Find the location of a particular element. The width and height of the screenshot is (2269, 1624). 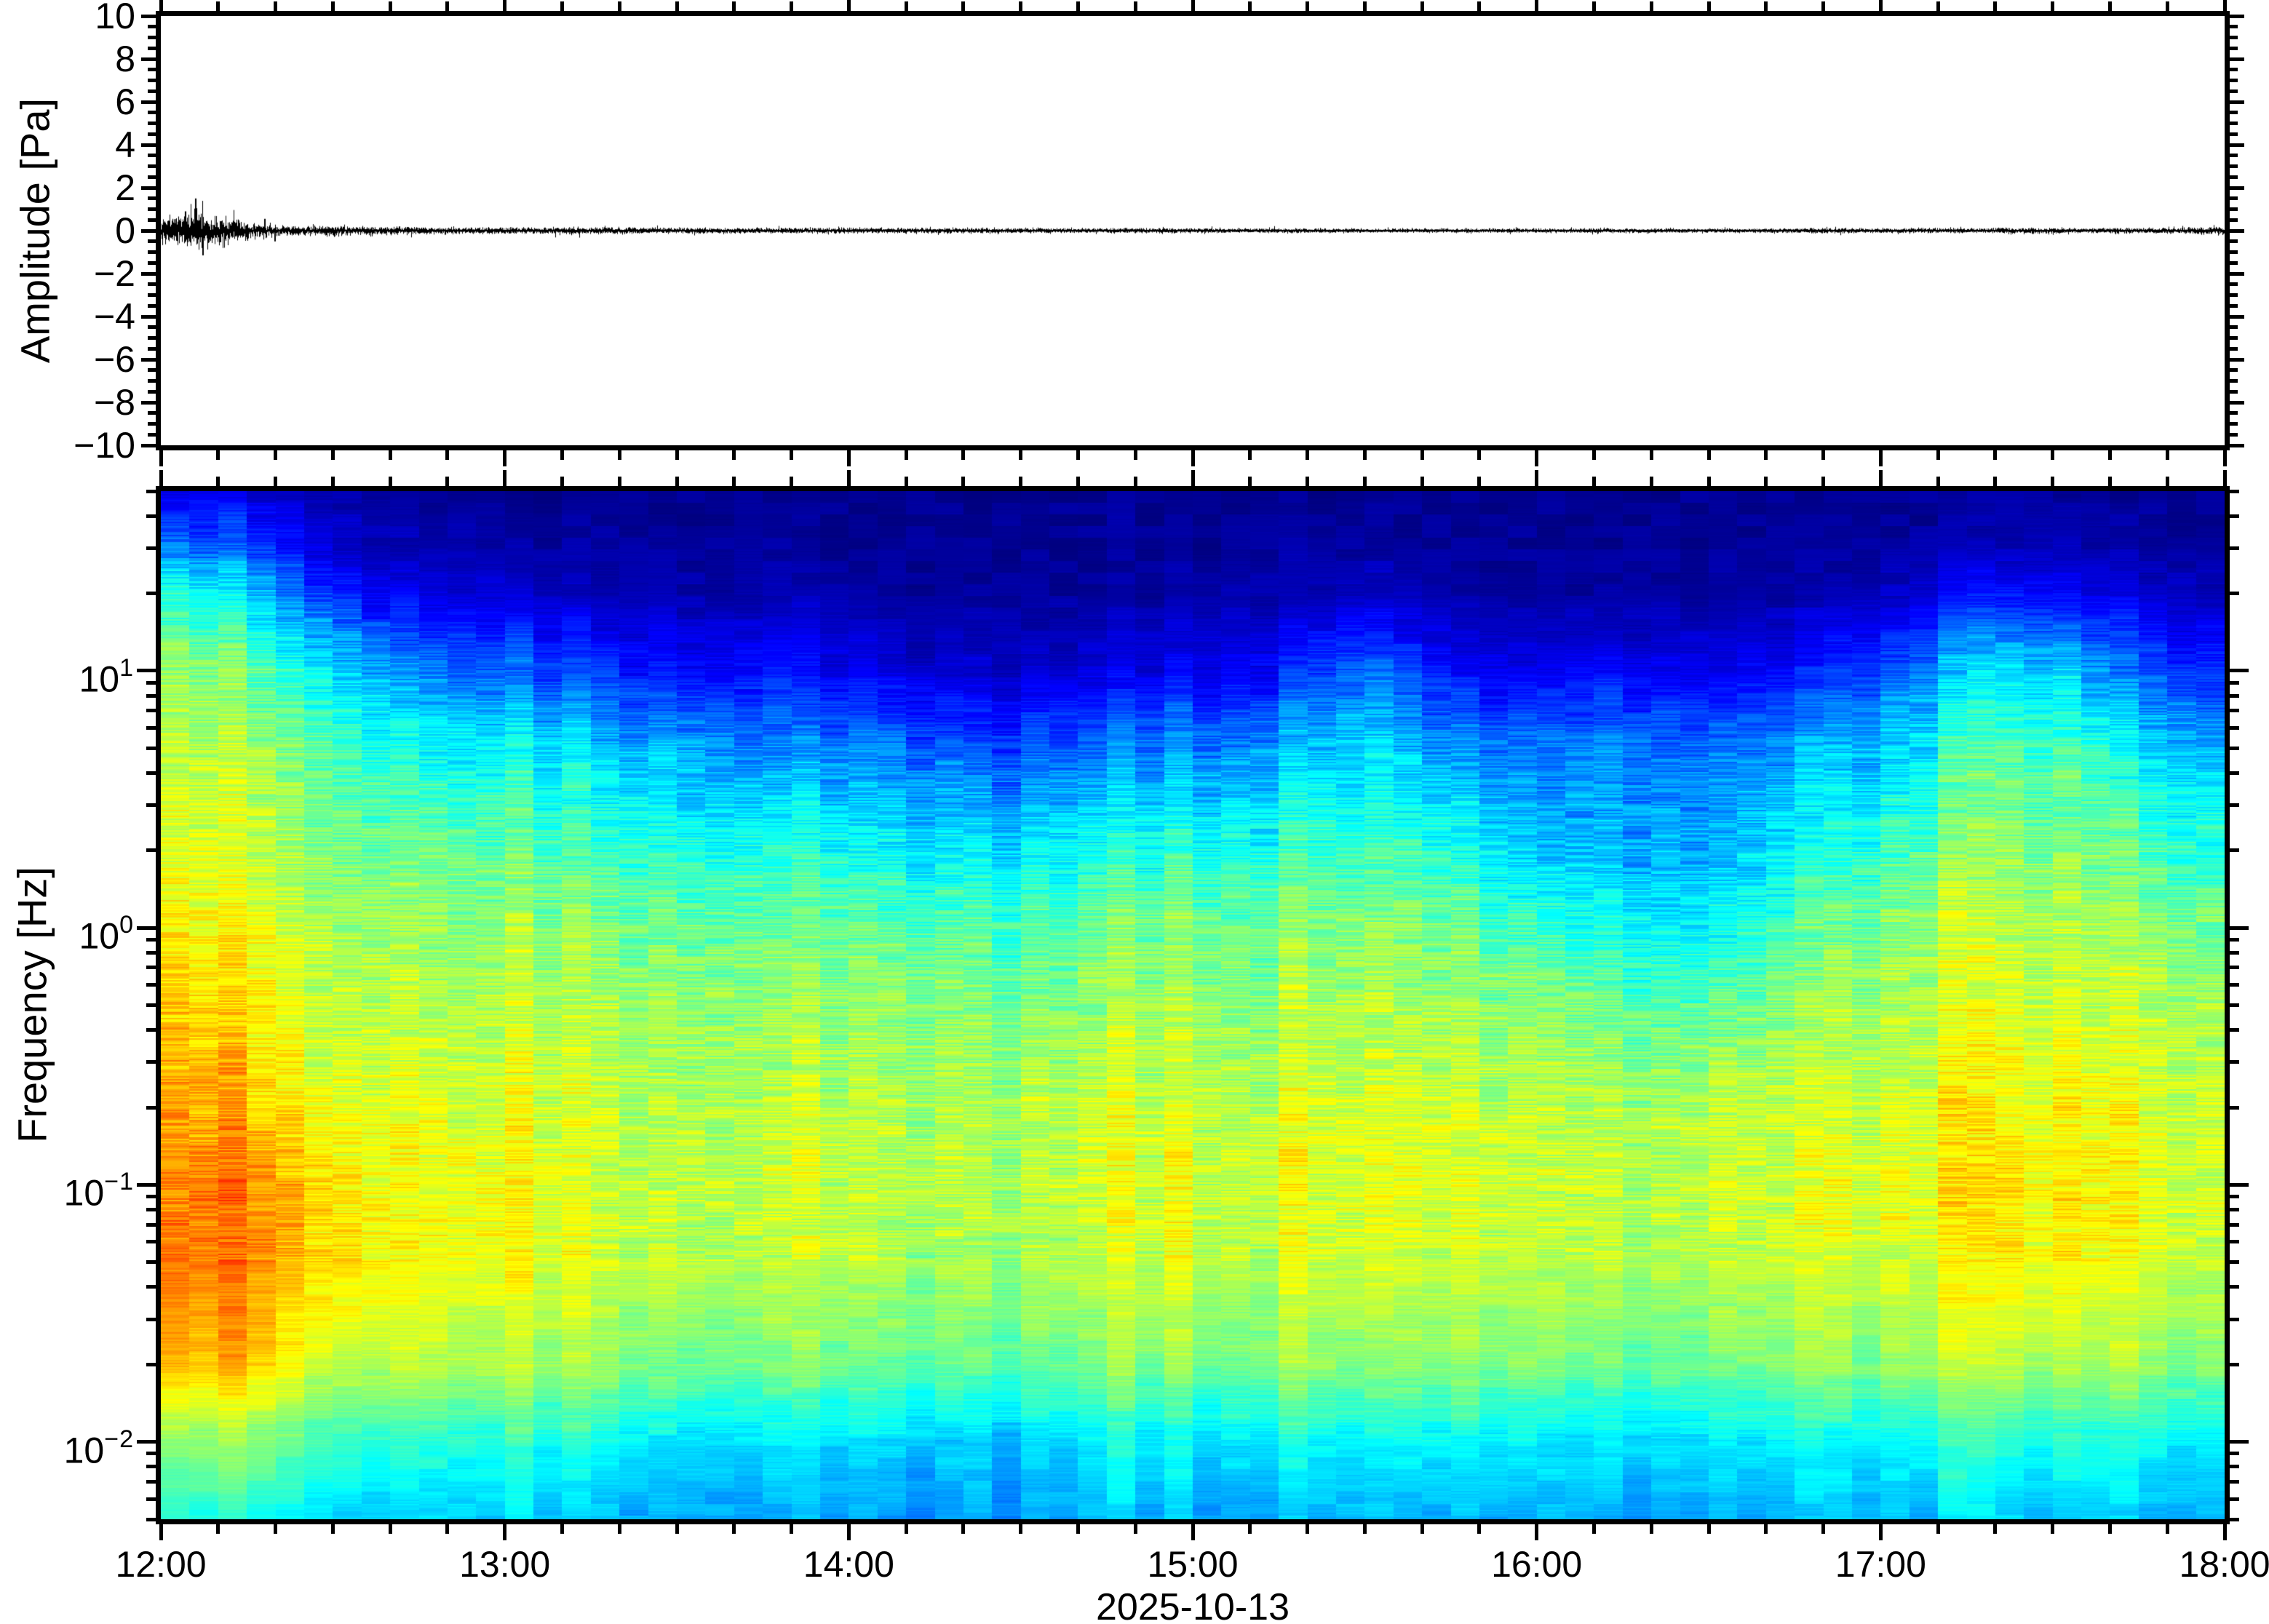

amplitude-tick-label: 10 is located at coordinates (115, 18).